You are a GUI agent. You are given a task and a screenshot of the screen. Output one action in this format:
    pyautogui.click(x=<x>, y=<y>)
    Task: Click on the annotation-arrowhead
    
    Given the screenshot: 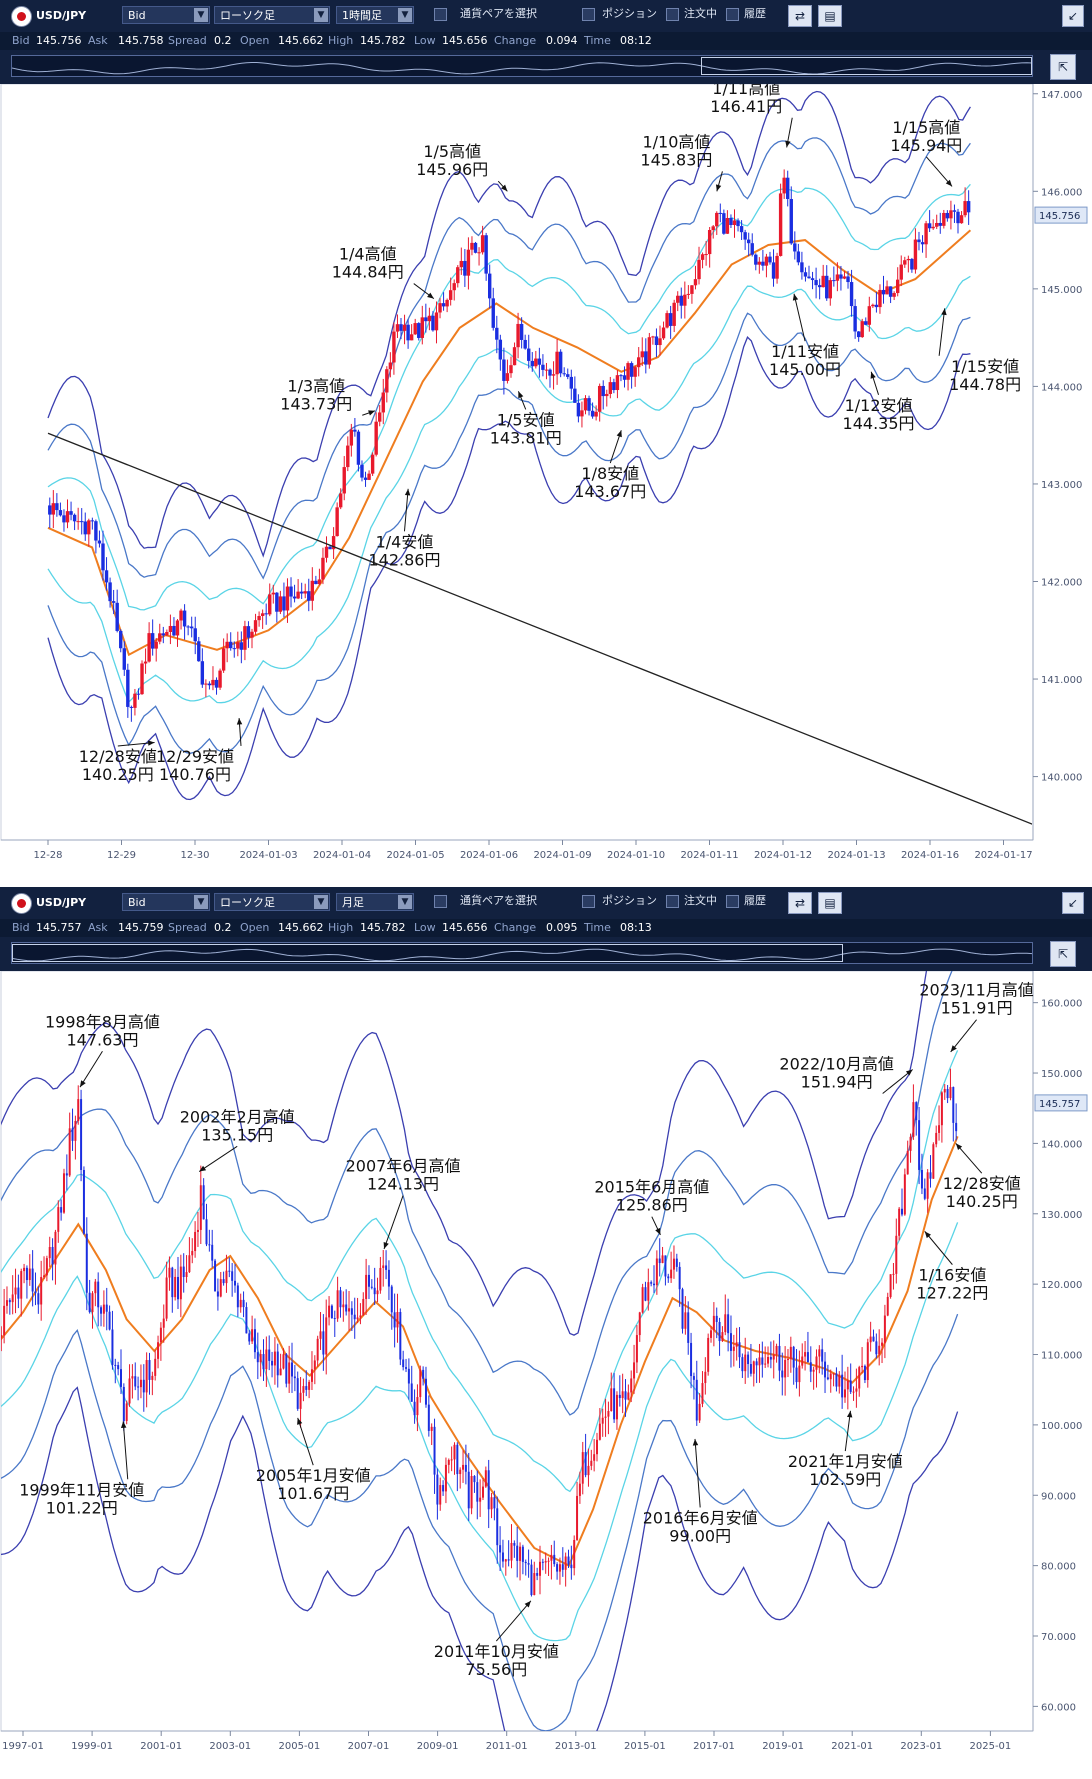 What is the action you would take?
    pyautogui.click(x=909, y=1072)
    